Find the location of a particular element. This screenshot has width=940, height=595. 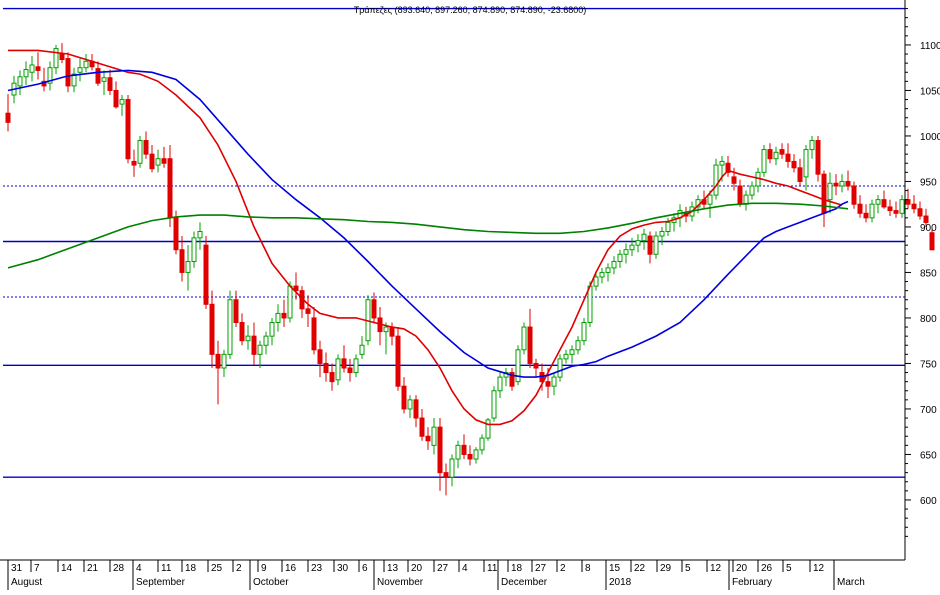

x-day-label: 28 is located at coordinates (119, 568).